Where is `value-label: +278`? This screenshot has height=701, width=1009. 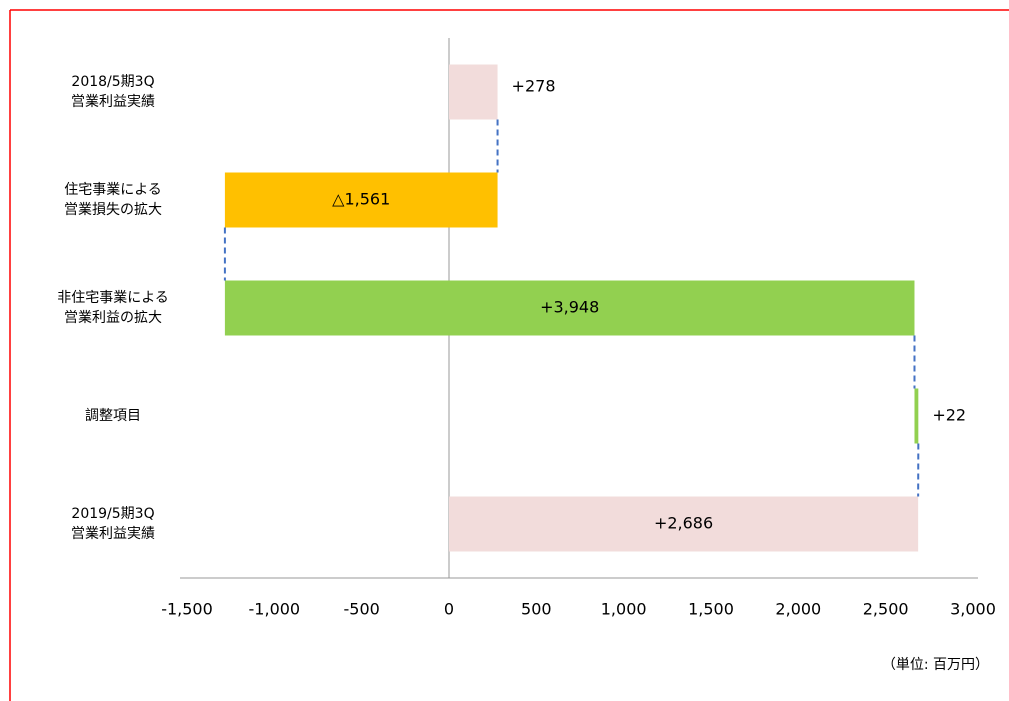 value-label: +278 is located at coordinates (534, 86).